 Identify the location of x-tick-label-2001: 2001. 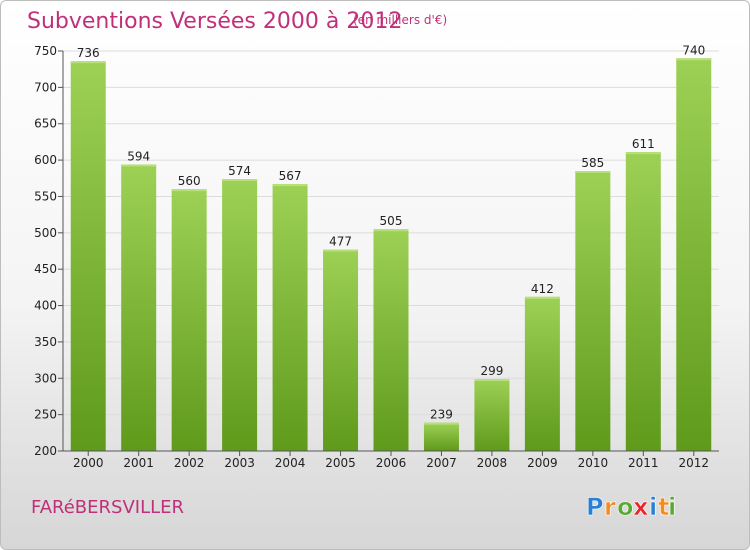
(138, 463).